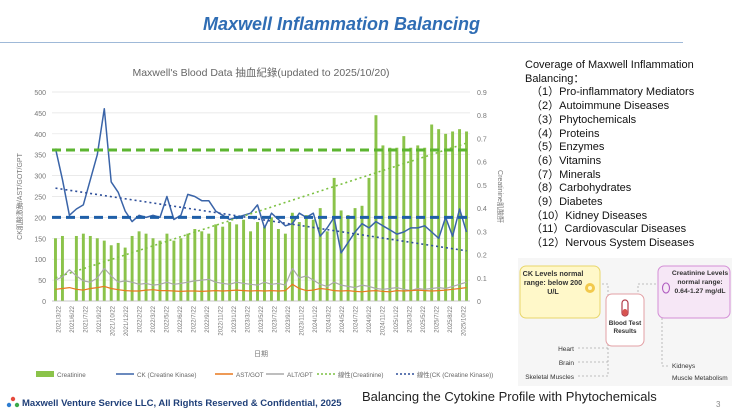 This screenshot has width=740, height=416. What do you see at coordinates (60, 318) in the screenshot?
I see `x-tick-label: 2021/3/22` at bounding box center [60, 318].